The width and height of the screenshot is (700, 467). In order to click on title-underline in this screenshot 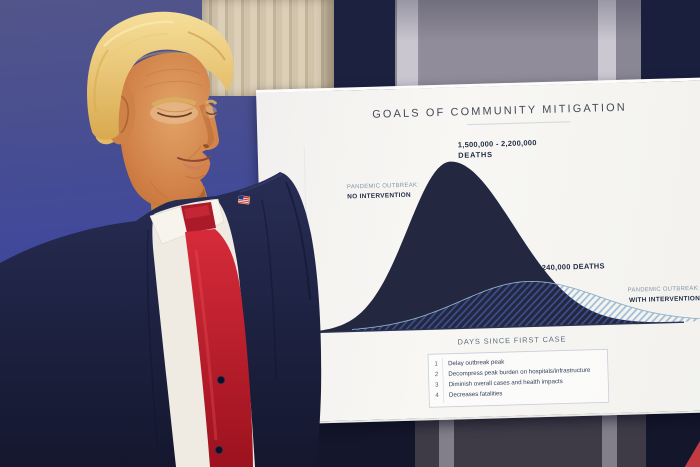, I will do `click(519, 123)`.